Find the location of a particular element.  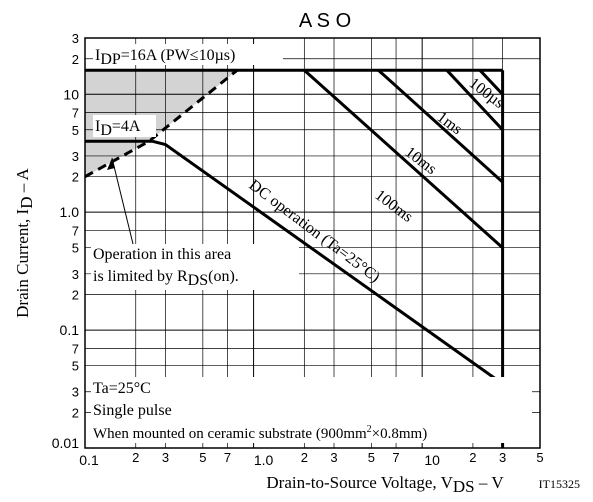

shaded-region-rds_on_area is located at coordinates (161, 123).